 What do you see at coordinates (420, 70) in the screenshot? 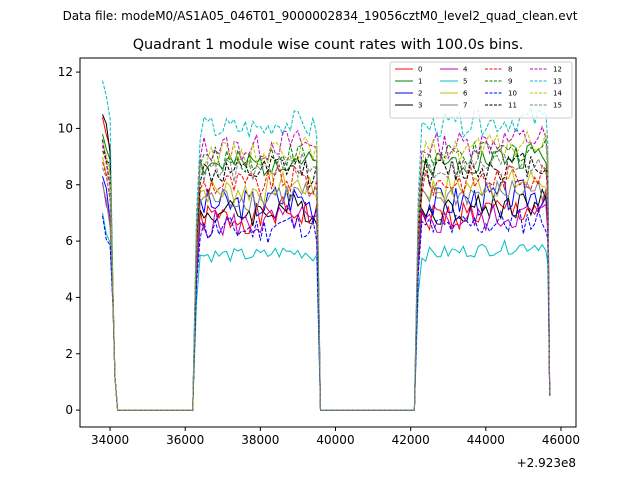
I see `legend-label-0: 0` at bounding box center [420, 70].